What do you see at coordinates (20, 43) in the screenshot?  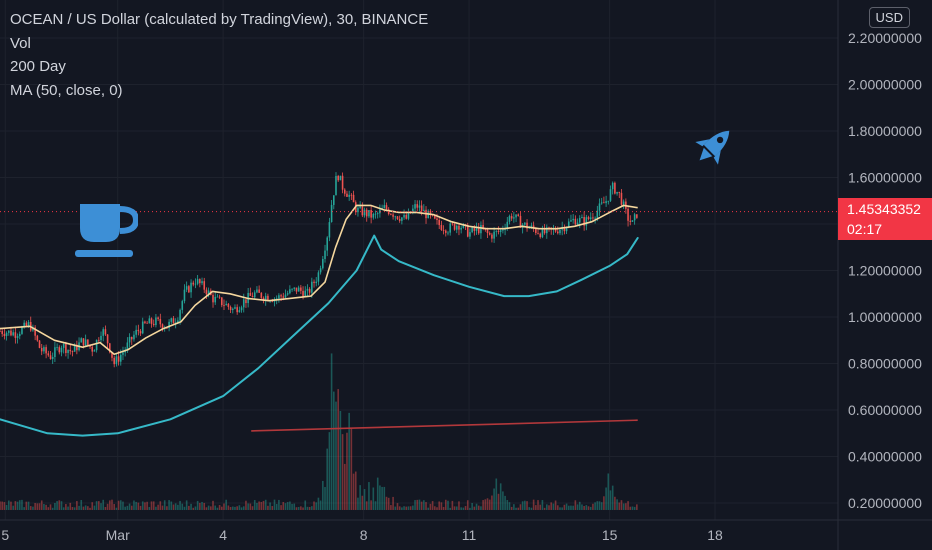 I see `legend-vol: Vol` at bounding box center [20, 43].